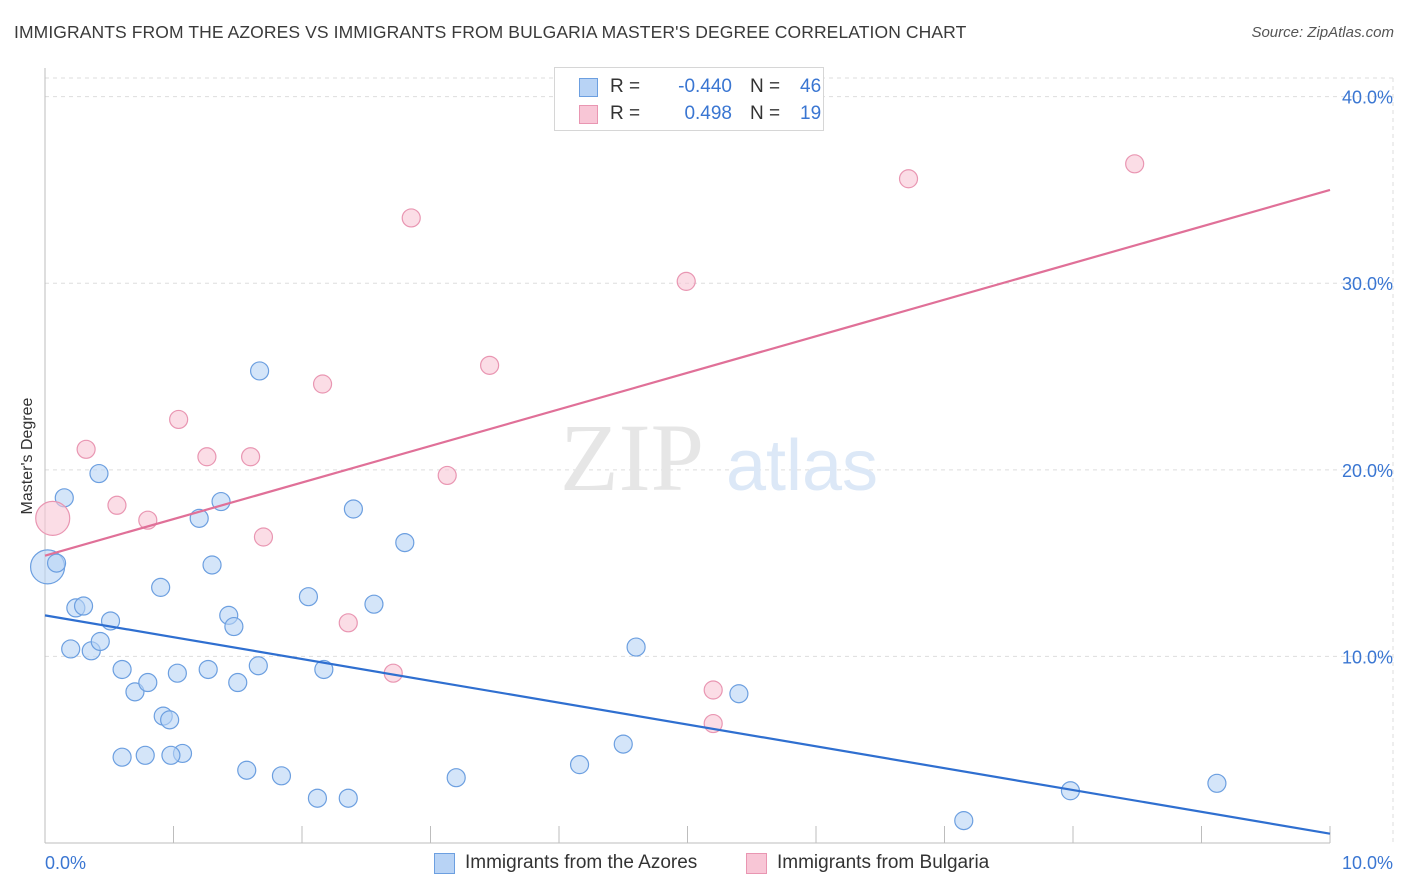  Describe the element at coordinates (632, 457) in the screenshot. I see `watermark-zip: ZIP` at that location.